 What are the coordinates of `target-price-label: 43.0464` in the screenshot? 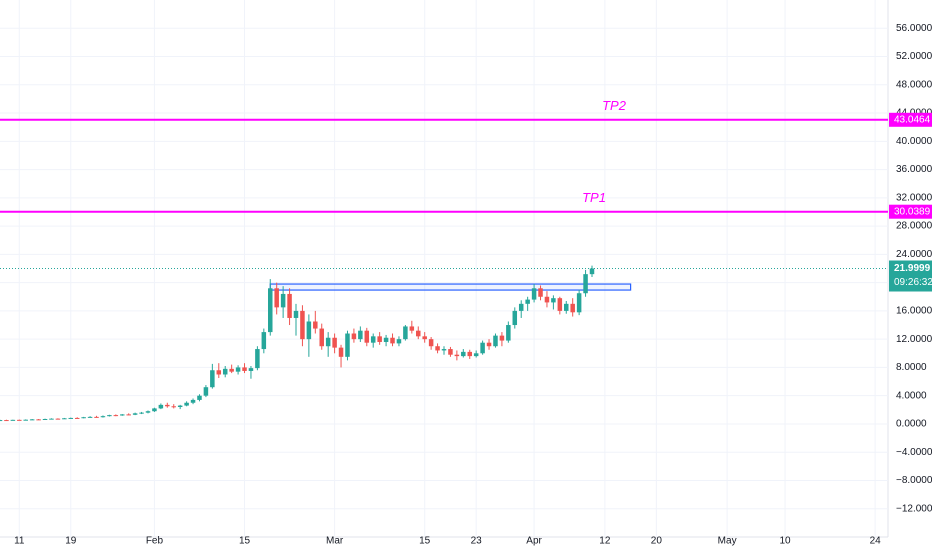 It's located at (912, 119).